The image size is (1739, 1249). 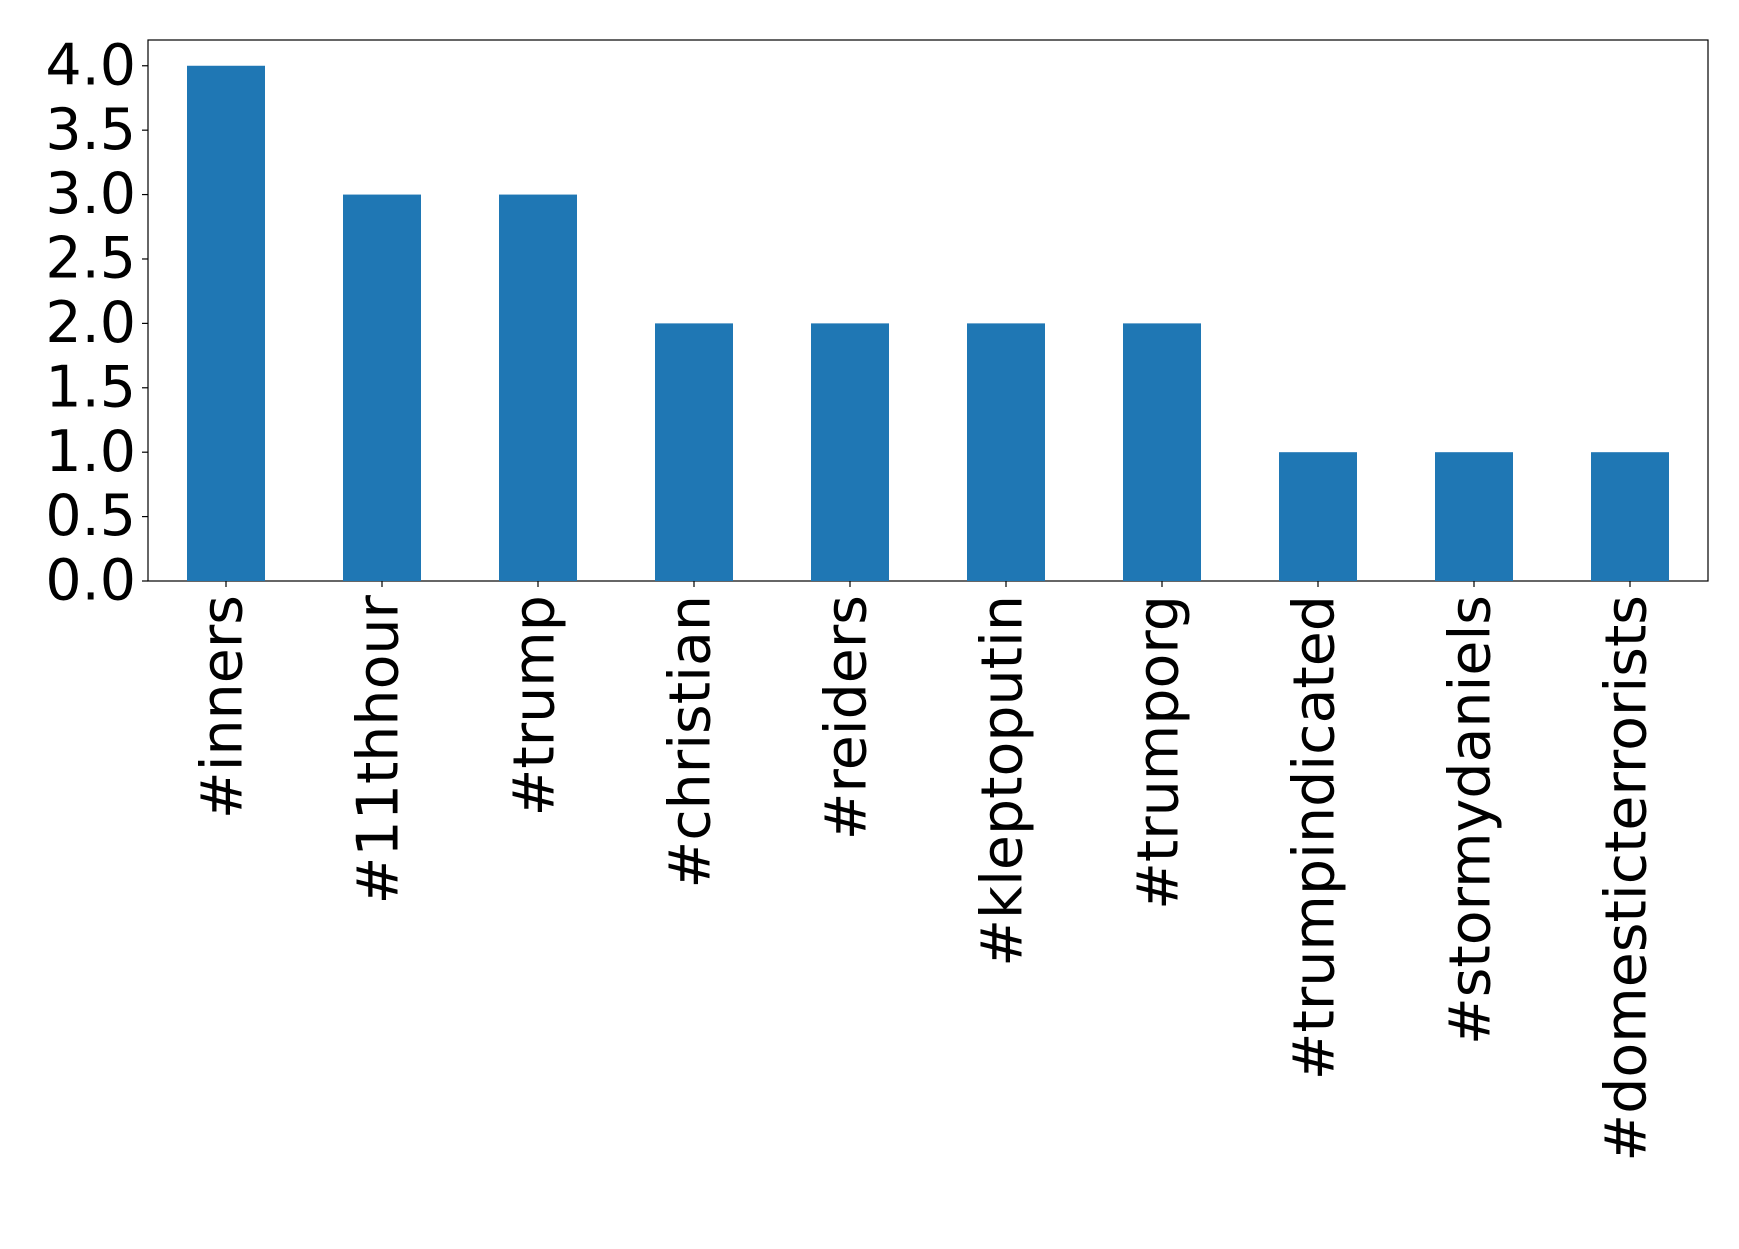 What do you see at coordinates (1003, 781) in the screenshot?
I see `x-tick-label: #kleptoputin` at bounding box center [1003, 781].